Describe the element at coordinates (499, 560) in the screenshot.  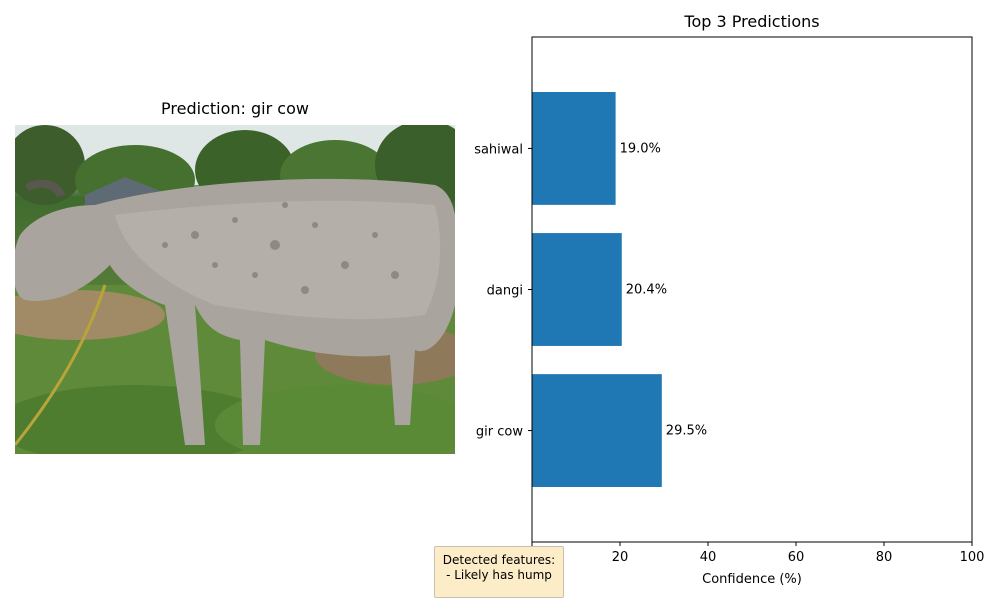
I see `features-heading: Detected features:` at that location.